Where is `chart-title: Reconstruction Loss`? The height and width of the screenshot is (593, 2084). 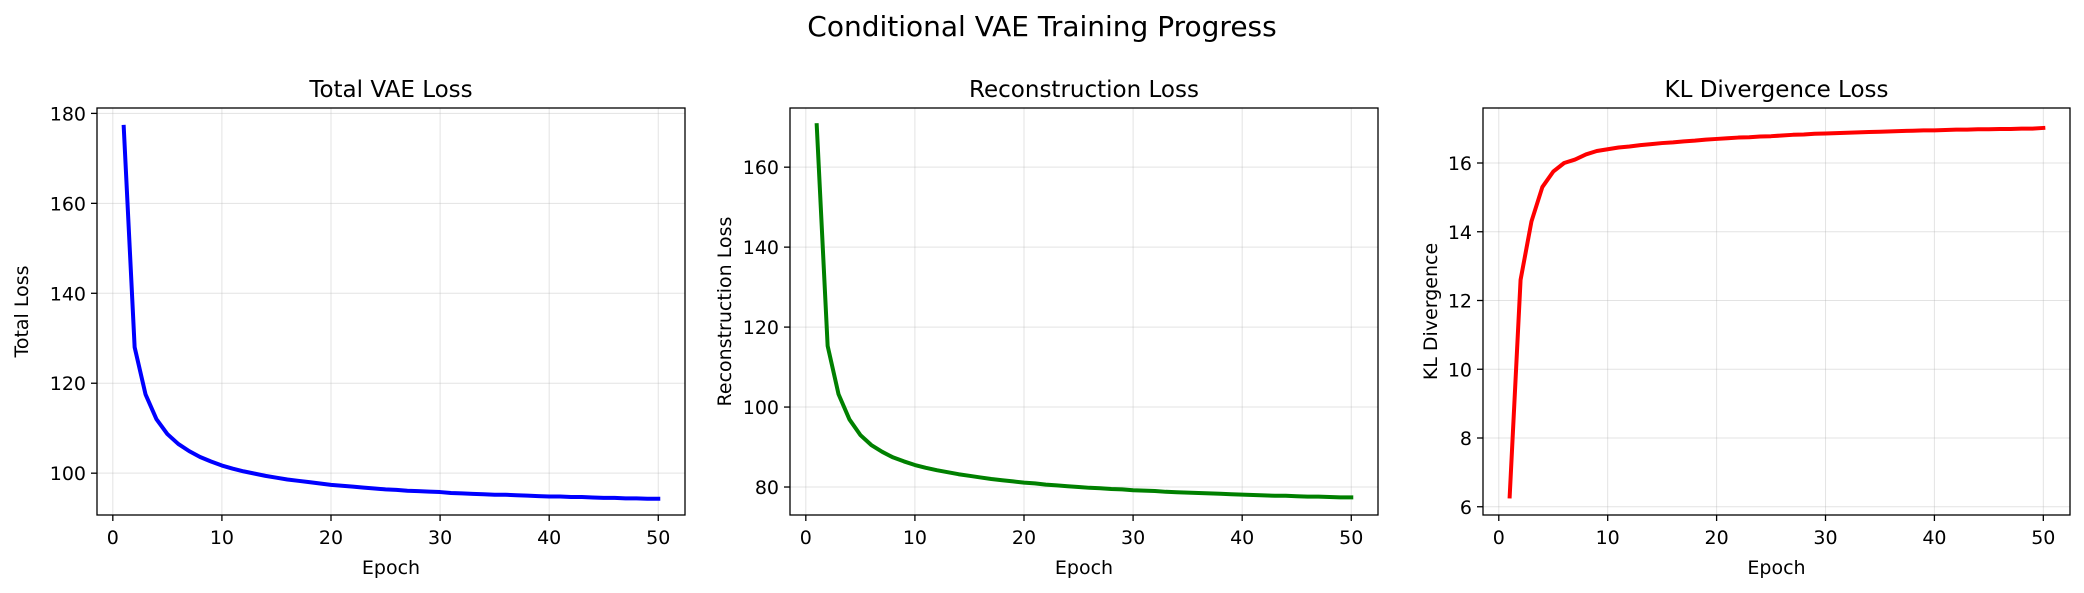
chart-title: Reconstruction Loss is located at coordinates (1084, 90).